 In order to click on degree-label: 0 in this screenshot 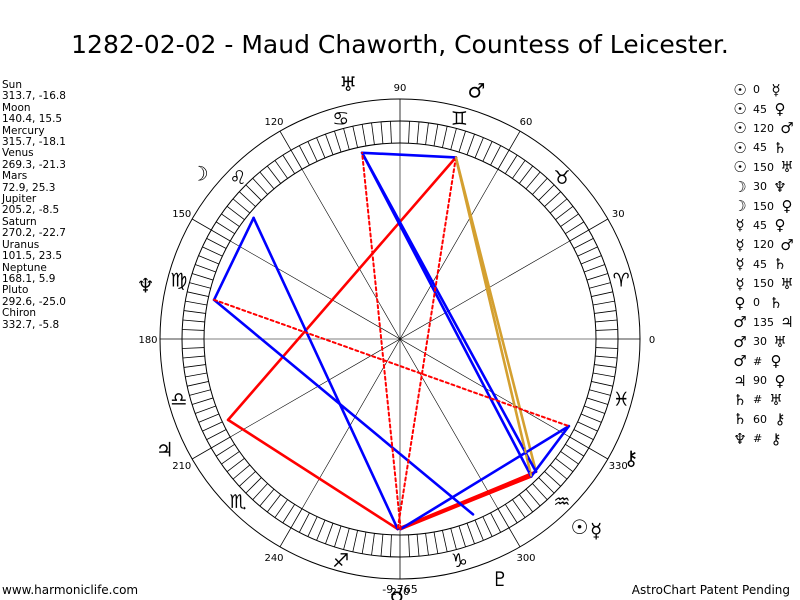, I will do `click(652, 340)`.